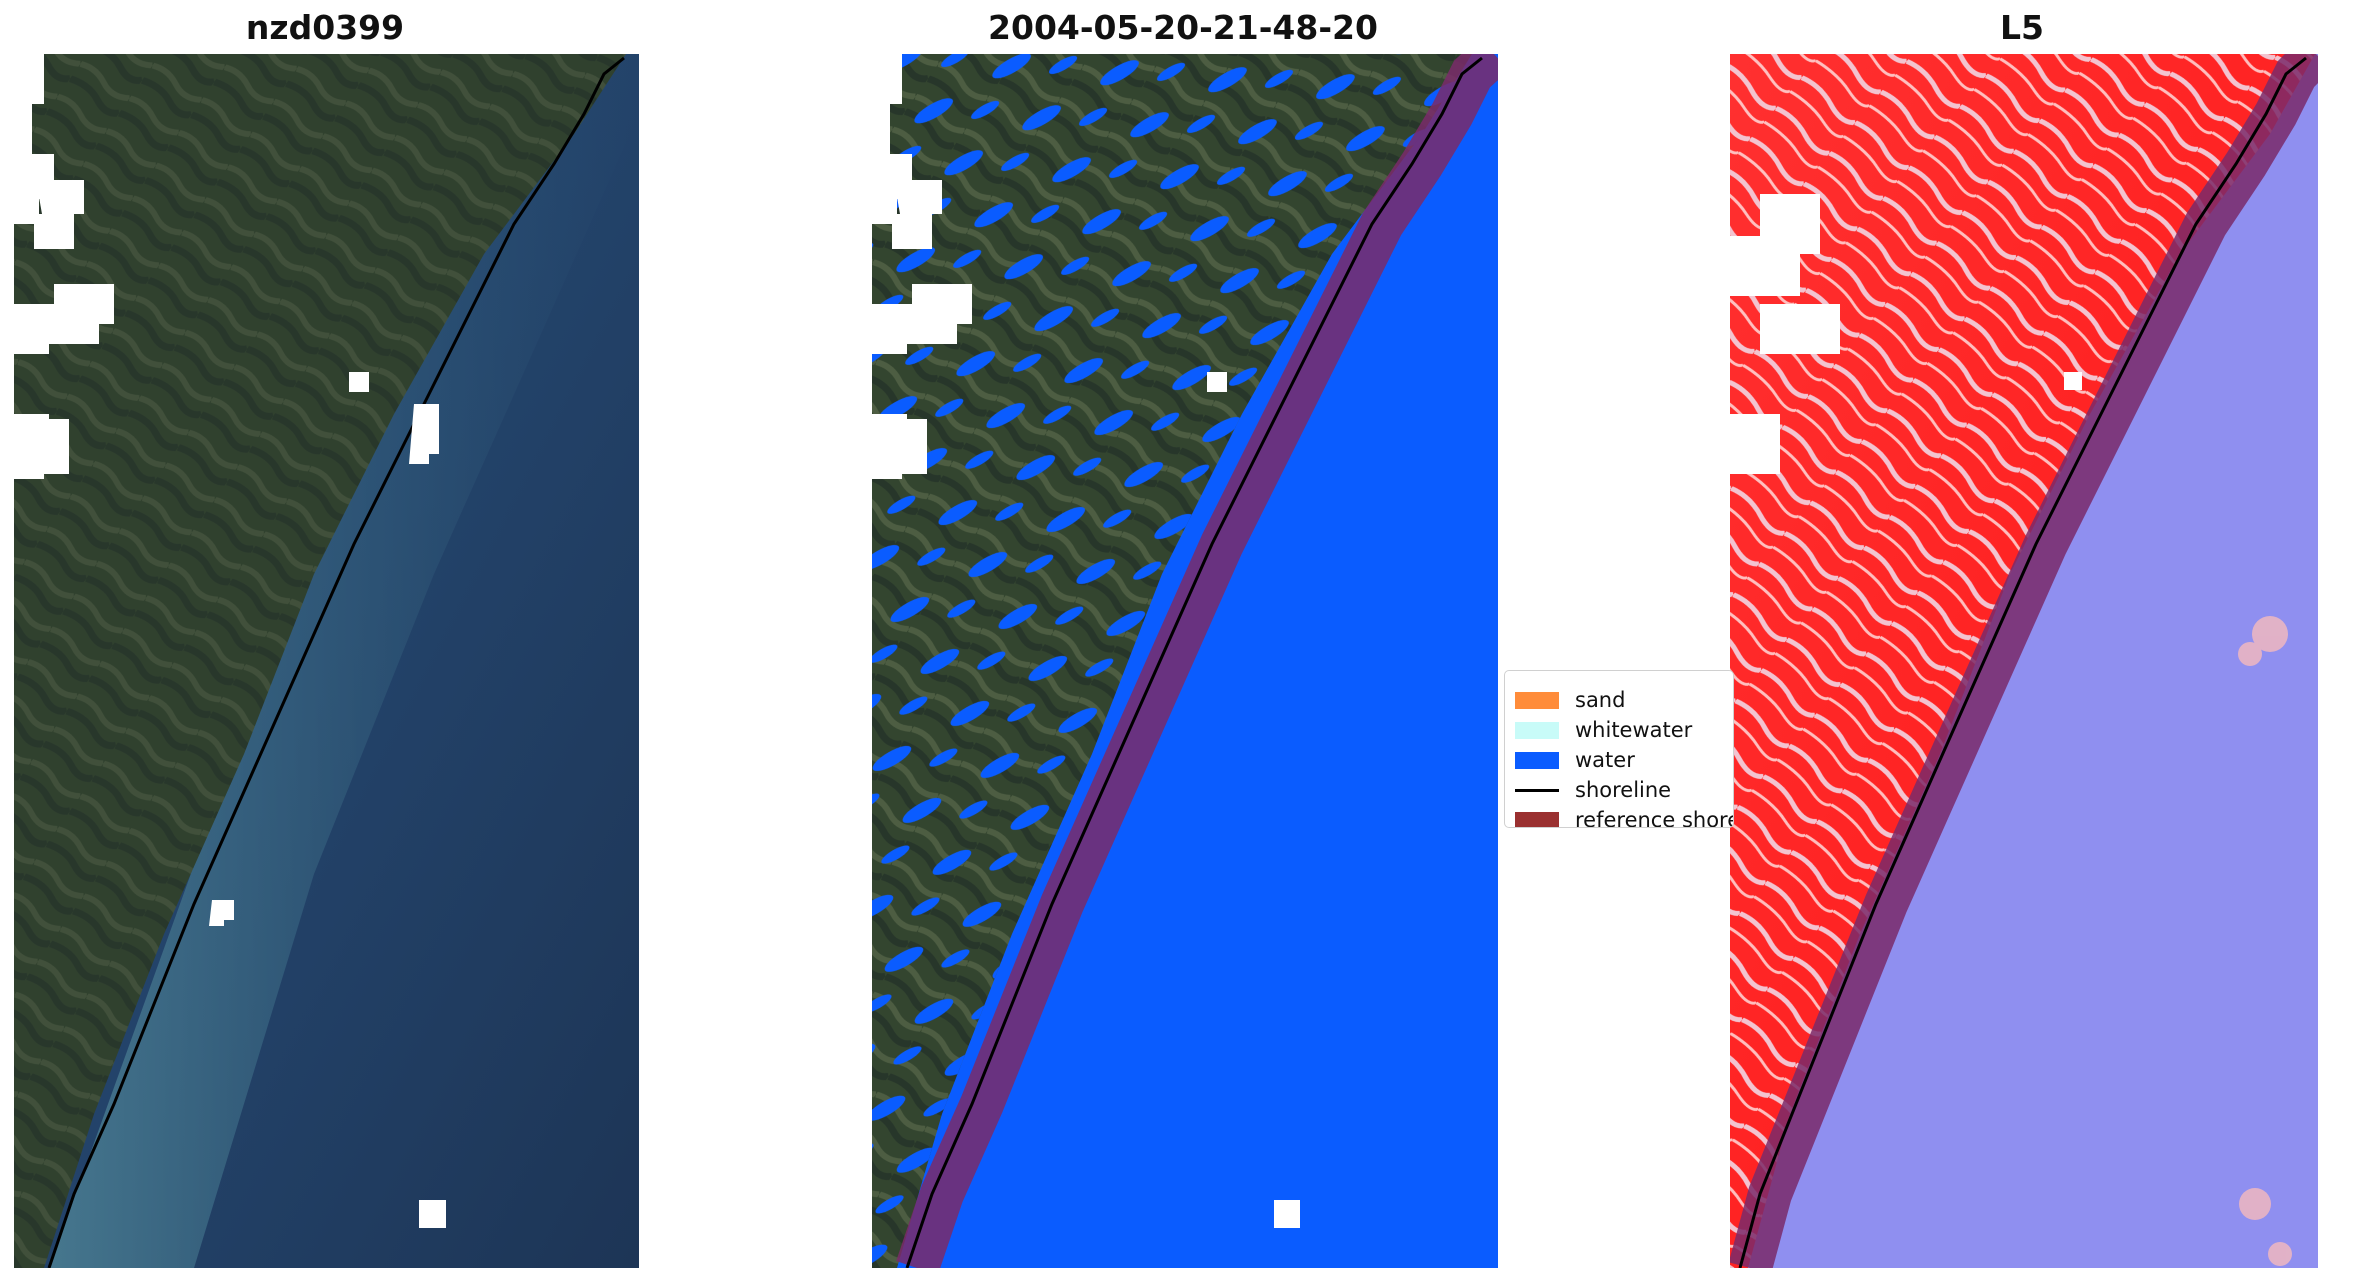  I want to click on legend-label-water: water, so click(1605, 760).